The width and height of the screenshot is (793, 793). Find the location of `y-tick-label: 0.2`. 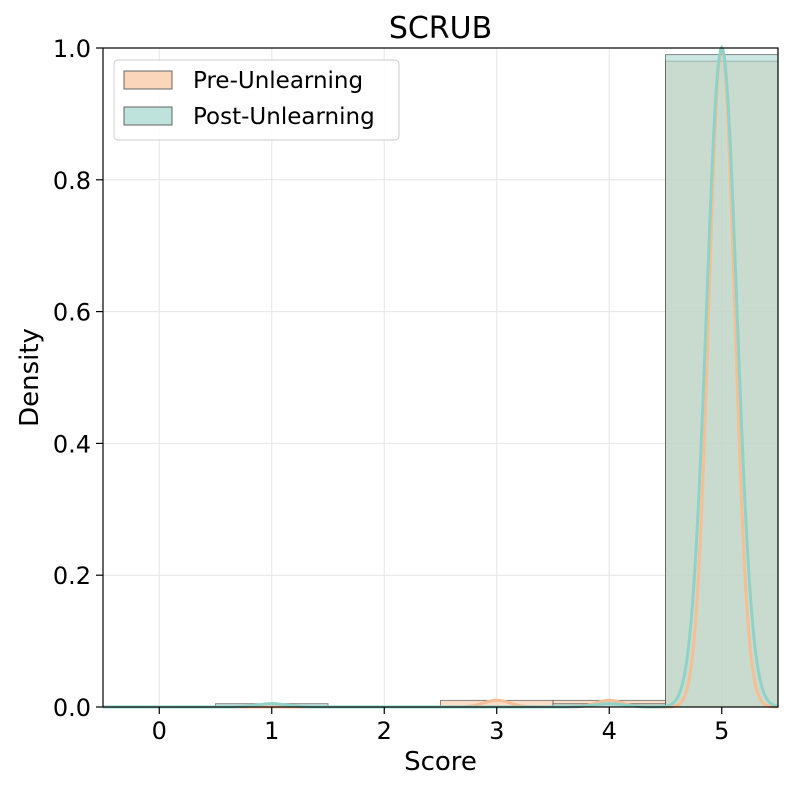

y-tick-label: 0.2 is located at coordinates (72, 576).